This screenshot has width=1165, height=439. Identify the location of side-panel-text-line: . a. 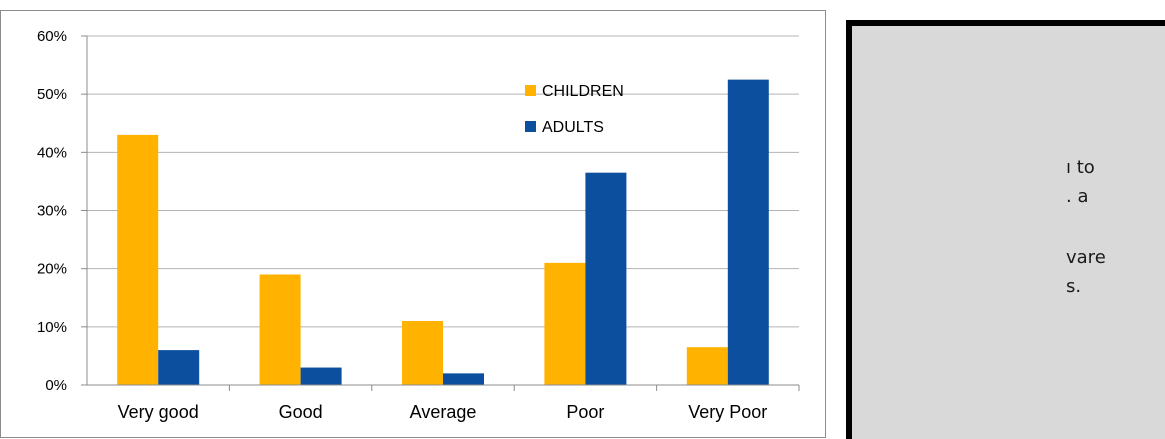
(1077, 196).